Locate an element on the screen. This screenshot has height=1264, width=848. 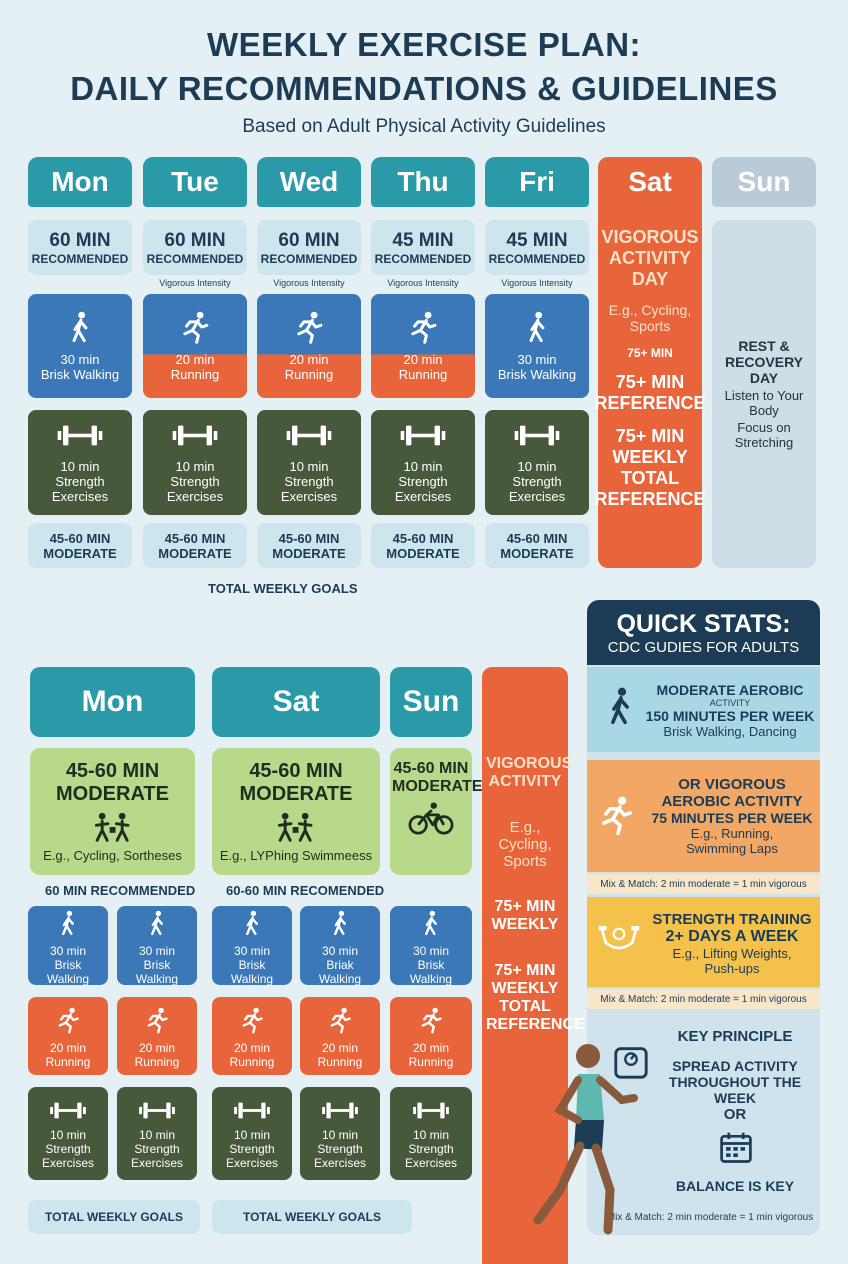
icon-calendar is located at coordinates (736, 1148).